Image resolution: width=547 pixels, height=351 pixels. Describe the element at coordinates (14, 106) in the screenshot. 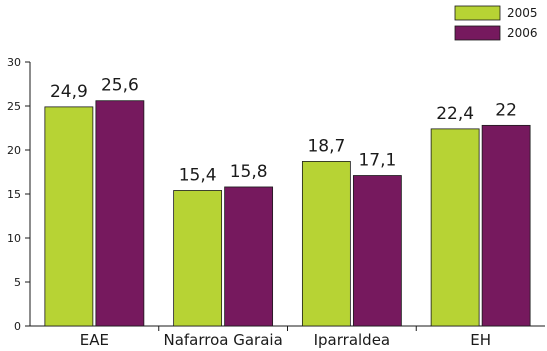

I see `y-tick-label: 25` at that location.